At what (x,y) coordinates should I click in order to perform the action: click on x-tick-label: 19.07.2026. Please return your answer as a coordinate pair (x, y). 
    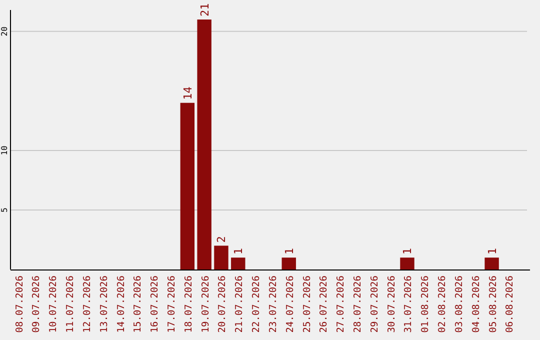
    Looking at the image, I should click on (206, 304).